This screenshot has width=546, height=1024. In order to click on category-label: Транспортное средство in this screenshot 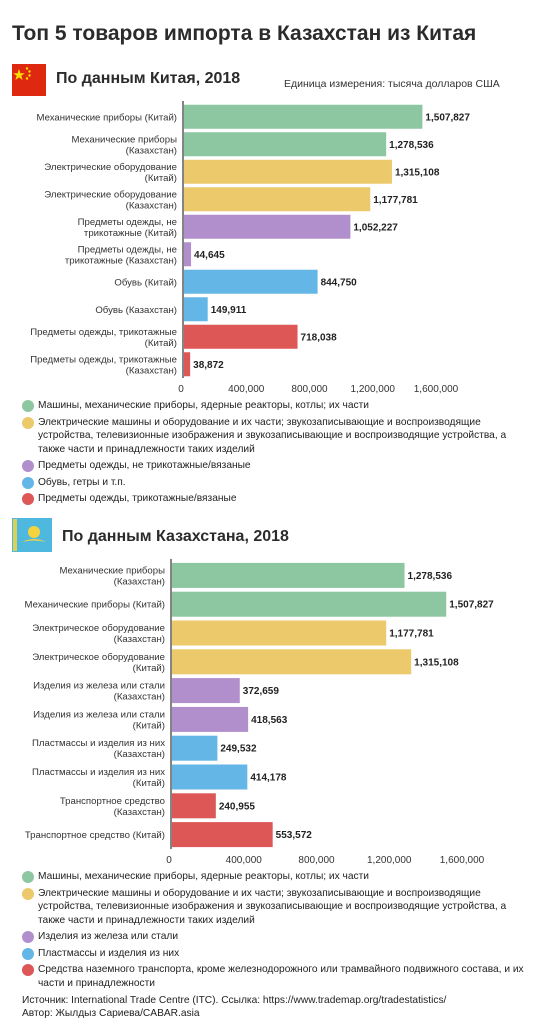, I will do `click(112, 801)`.